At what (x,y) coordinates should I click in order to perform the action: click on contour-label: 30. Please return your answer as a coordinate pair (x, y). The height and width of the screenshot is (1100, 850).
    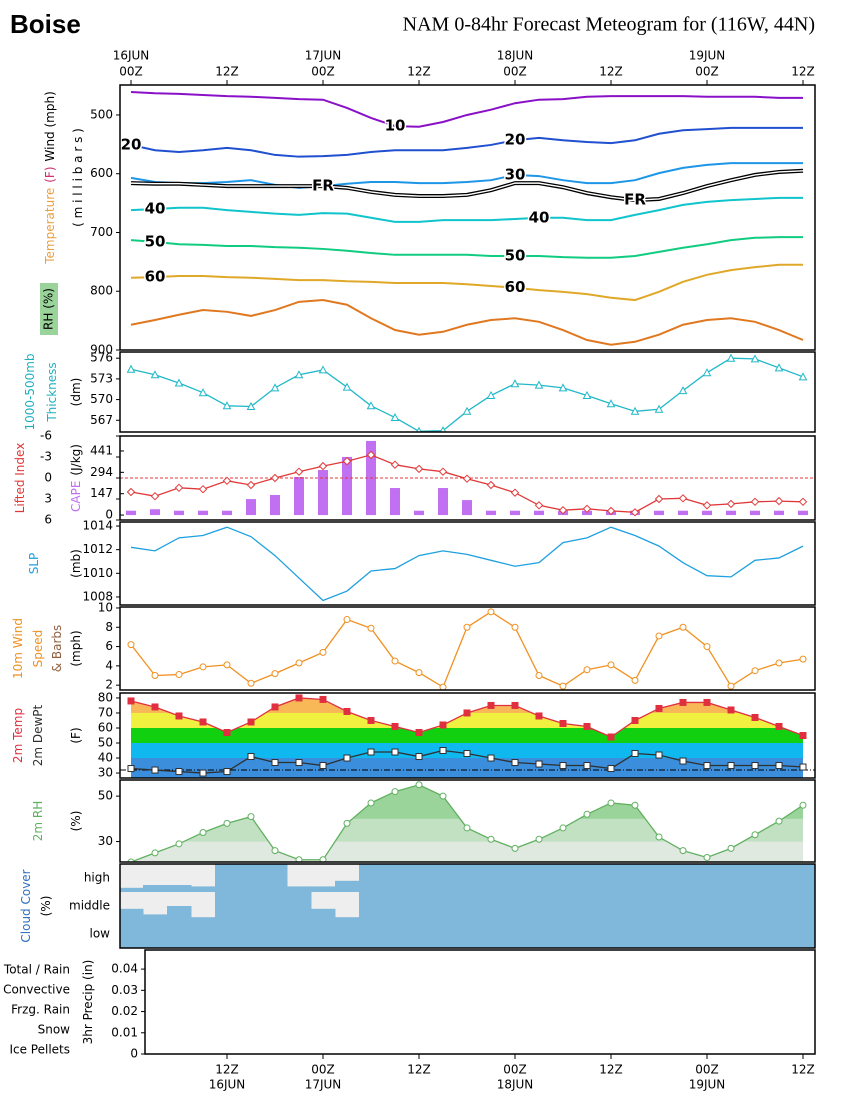
    Looking at the image, I should click on (515, 174).